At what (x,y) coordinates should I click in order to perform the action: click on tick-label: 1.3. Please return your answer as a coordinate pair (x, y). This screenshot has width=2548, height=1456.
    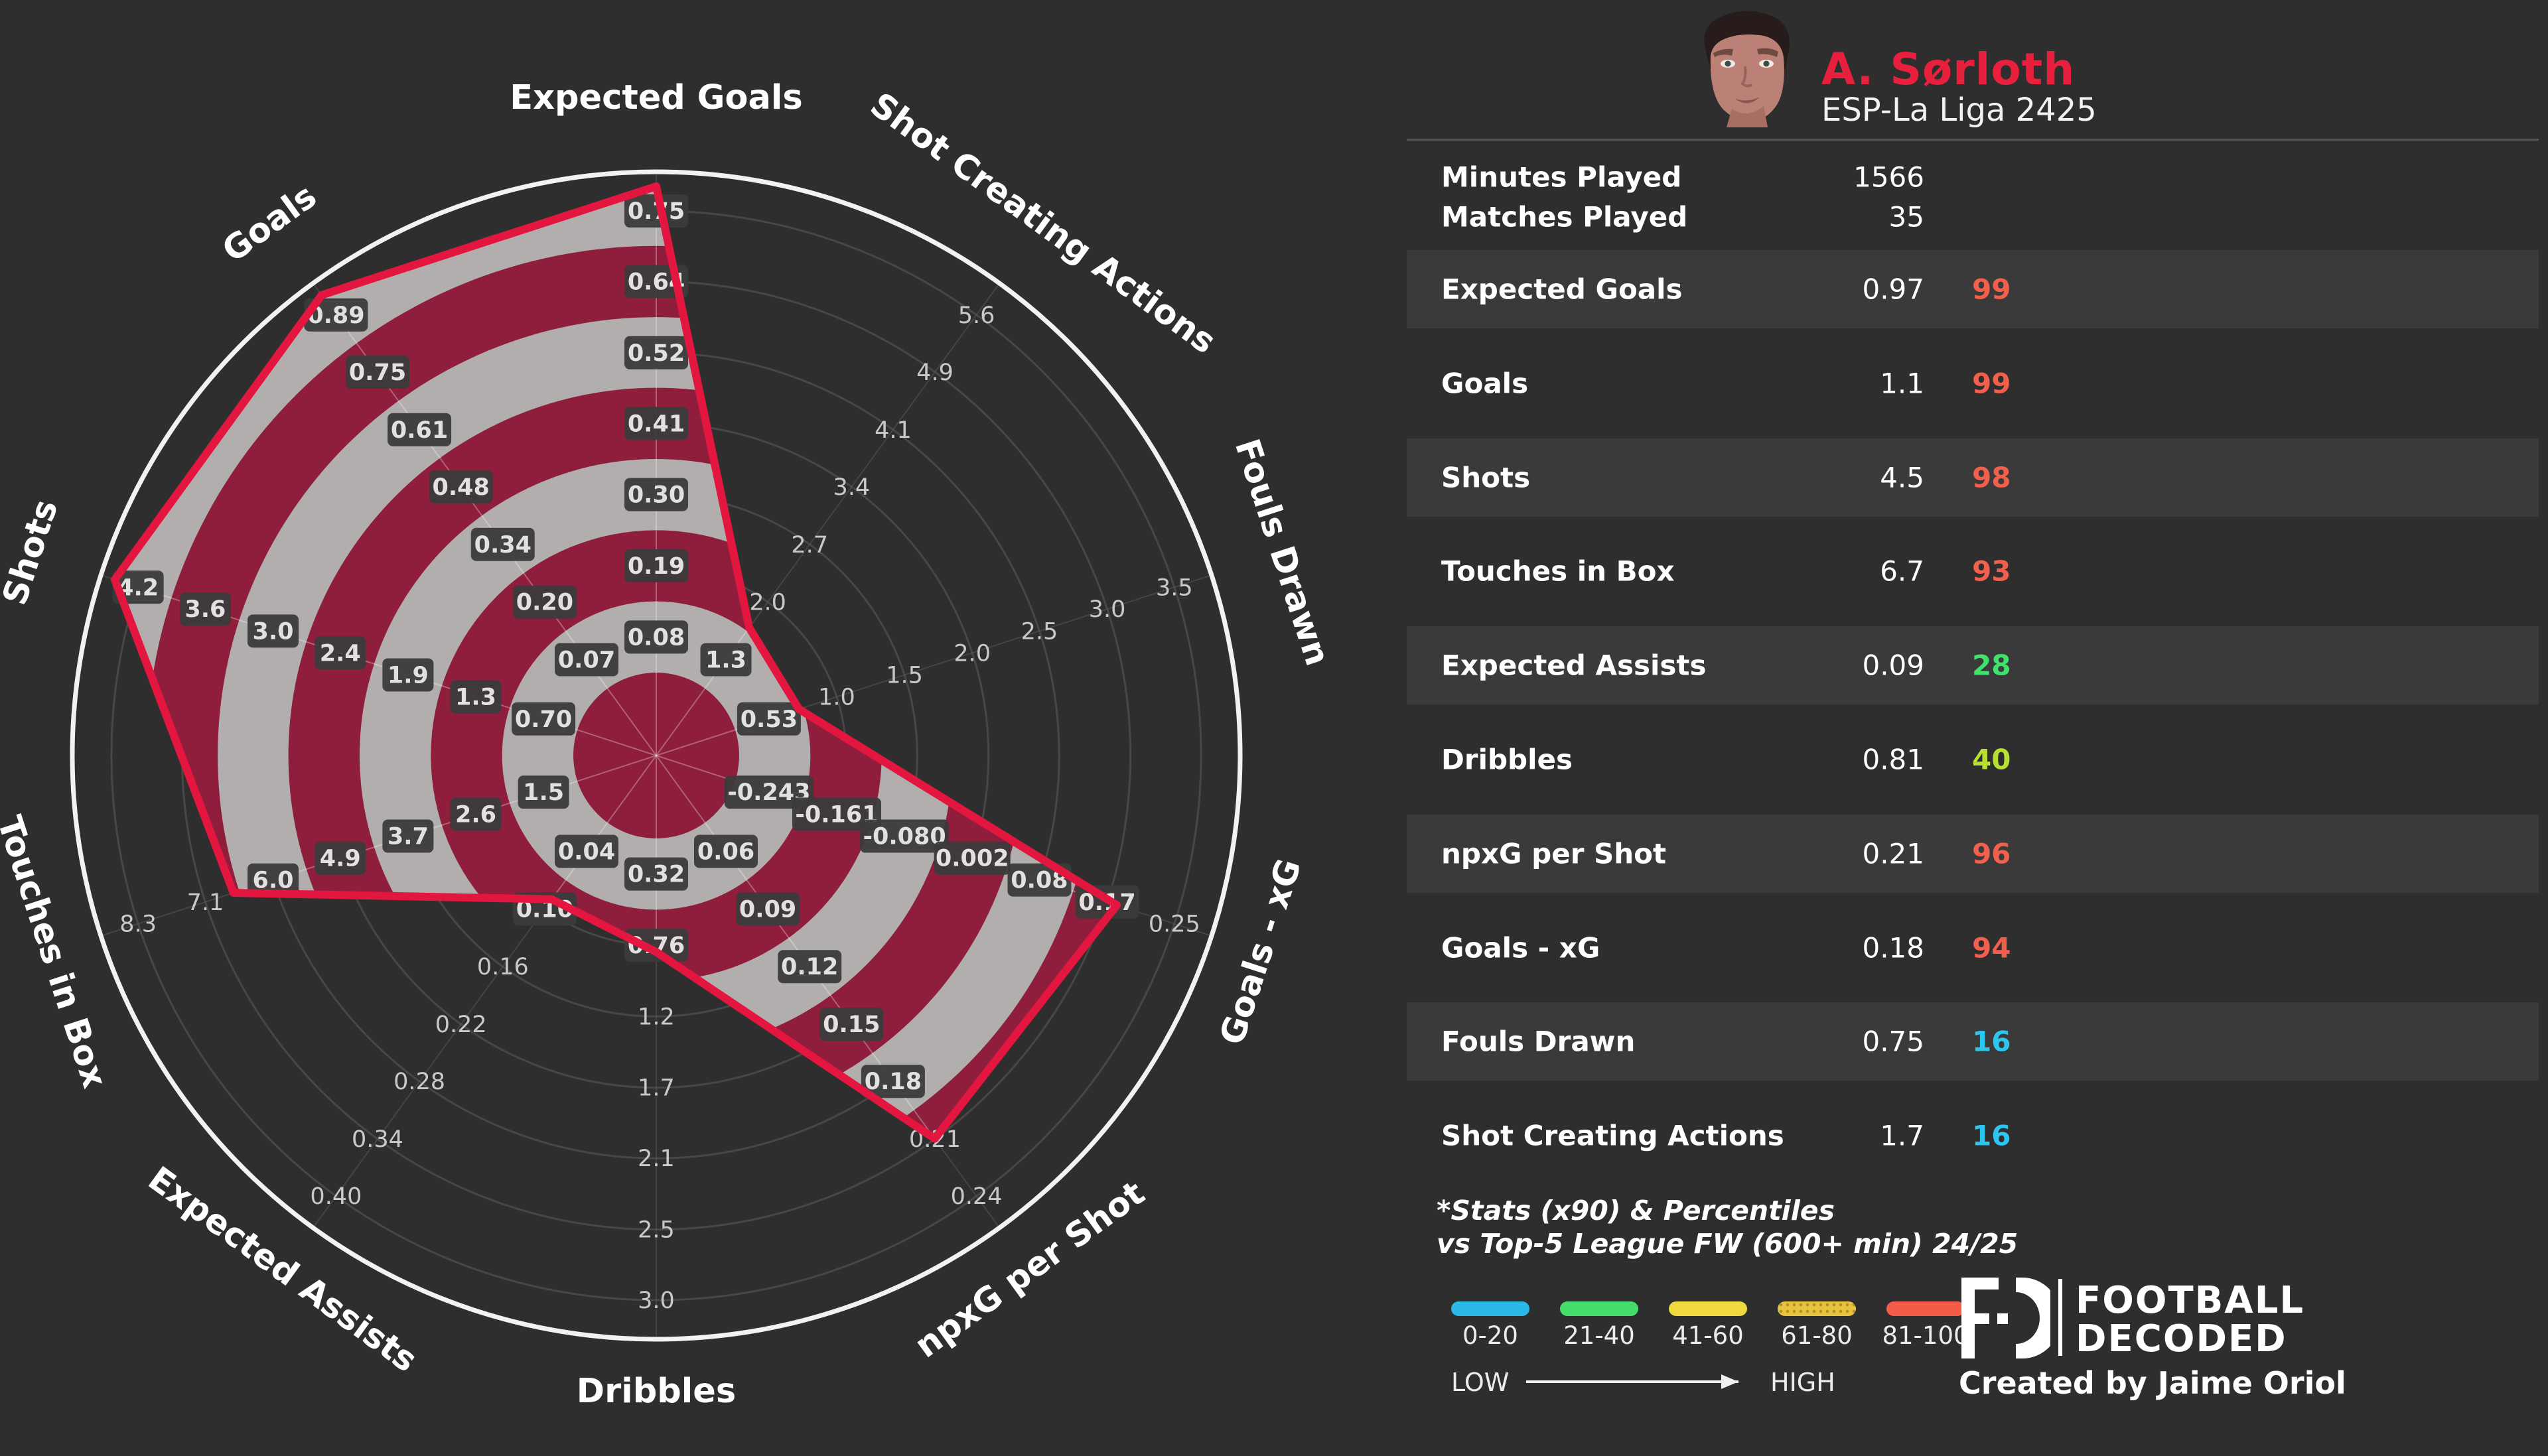
    Looking at the image, I should click on (726, 660).